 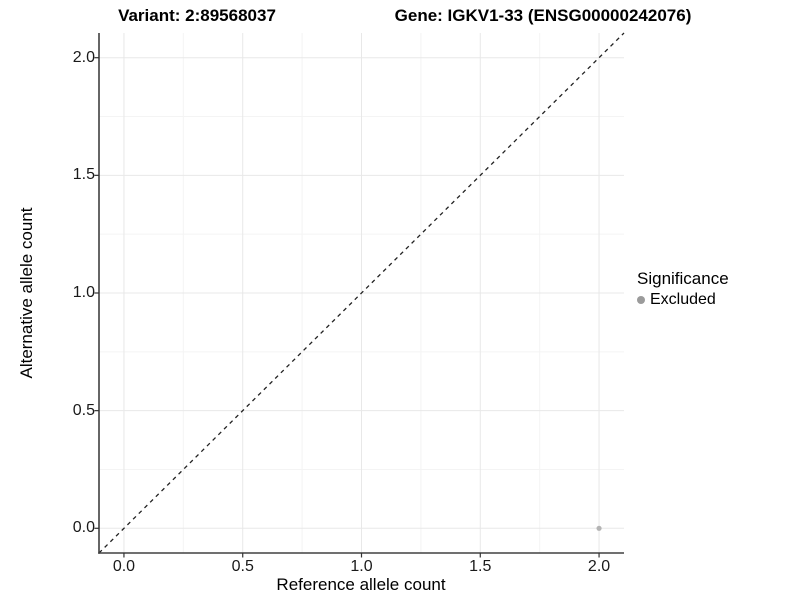 I want to click on data-point, so click(x=599, y=528).